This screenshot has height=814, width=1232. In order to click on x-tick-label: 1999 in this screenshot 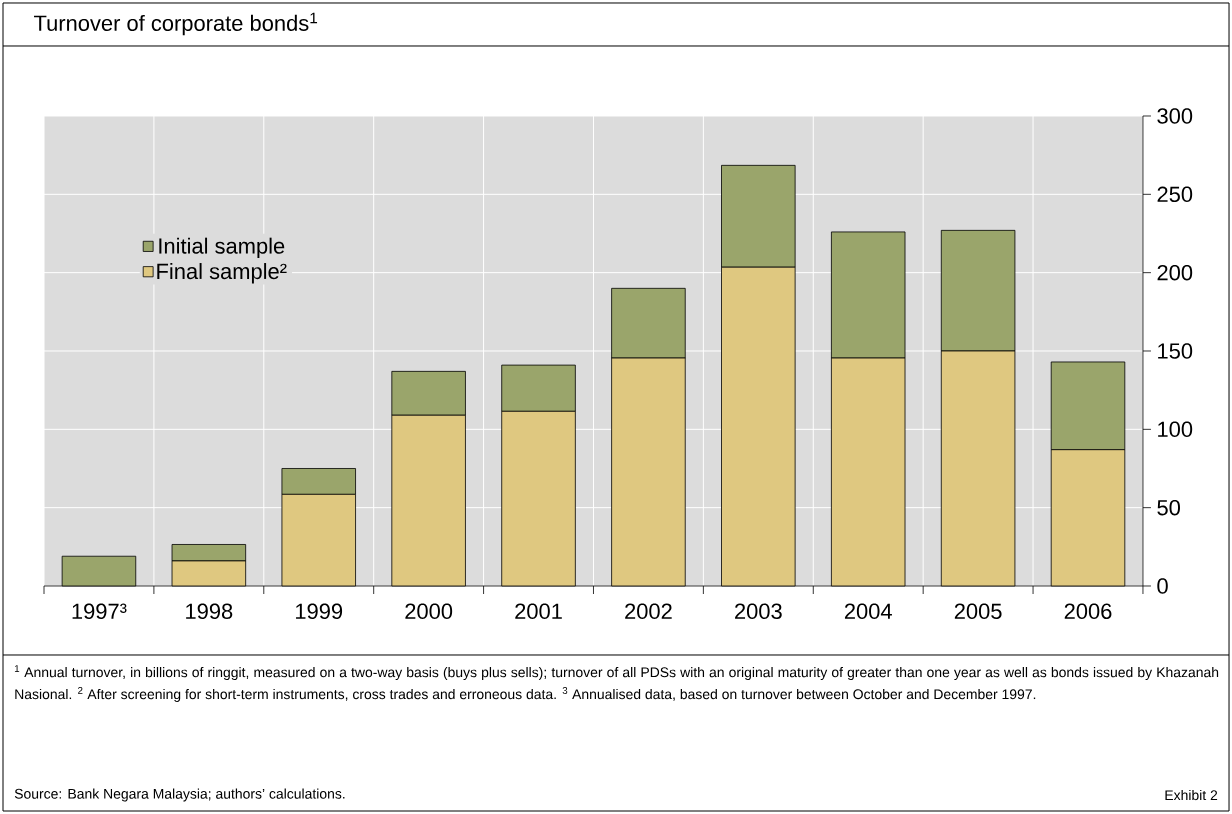, I will do `click(319, 611)`.